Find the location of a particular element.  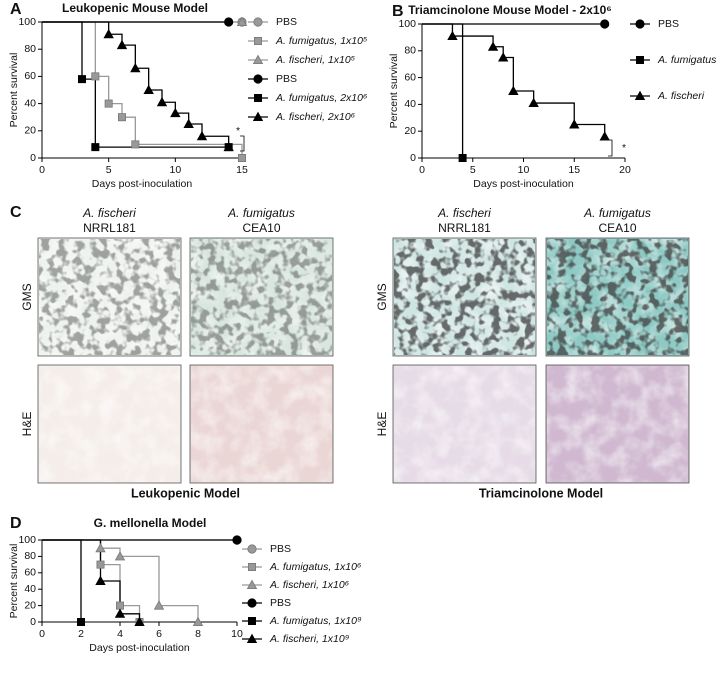

x-tick-label: 20 is located at coordinates (625, 170).